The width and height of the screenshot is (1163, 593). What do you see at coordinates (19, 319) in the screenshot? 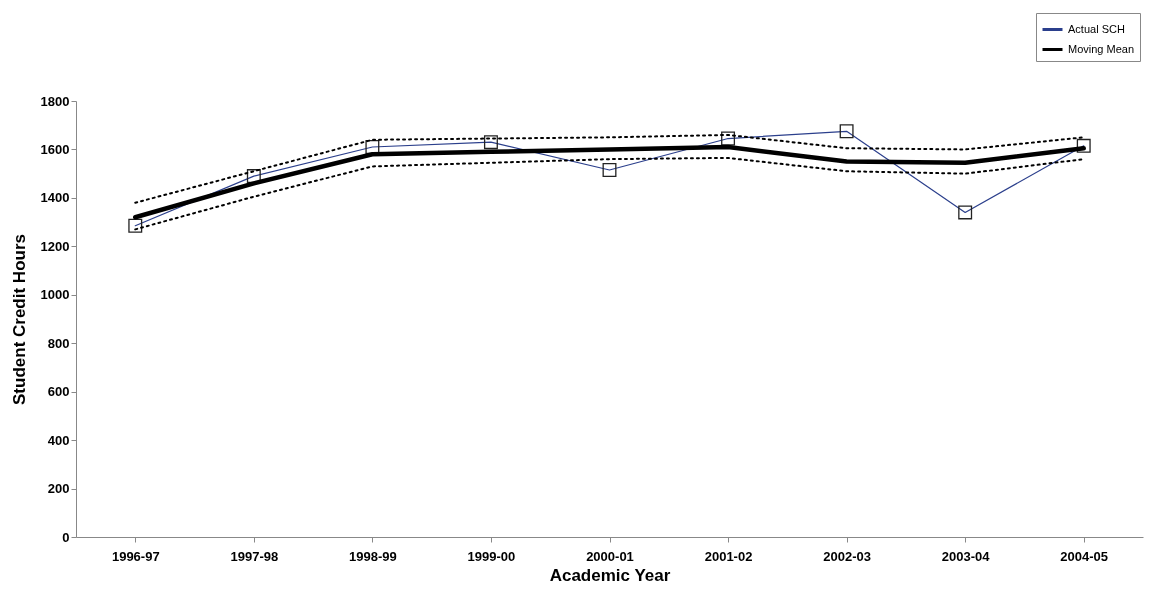
I see `y-axis-title: Student Credit Hours` at bounding box center [19, 319].